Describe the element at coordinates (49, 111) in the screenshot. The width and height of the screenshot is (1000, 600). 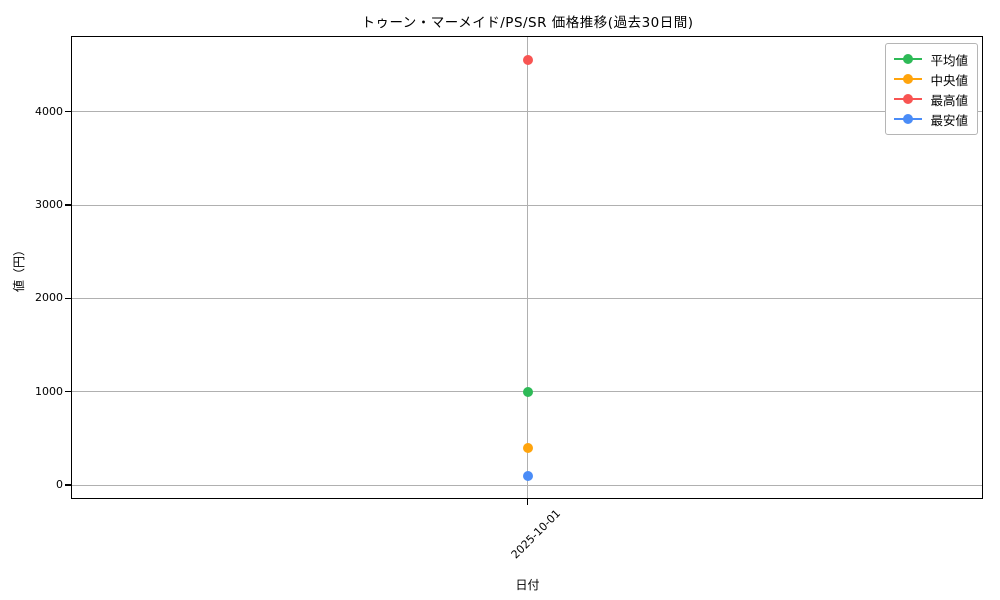
I see `y-tick-label: 4000` at that location.